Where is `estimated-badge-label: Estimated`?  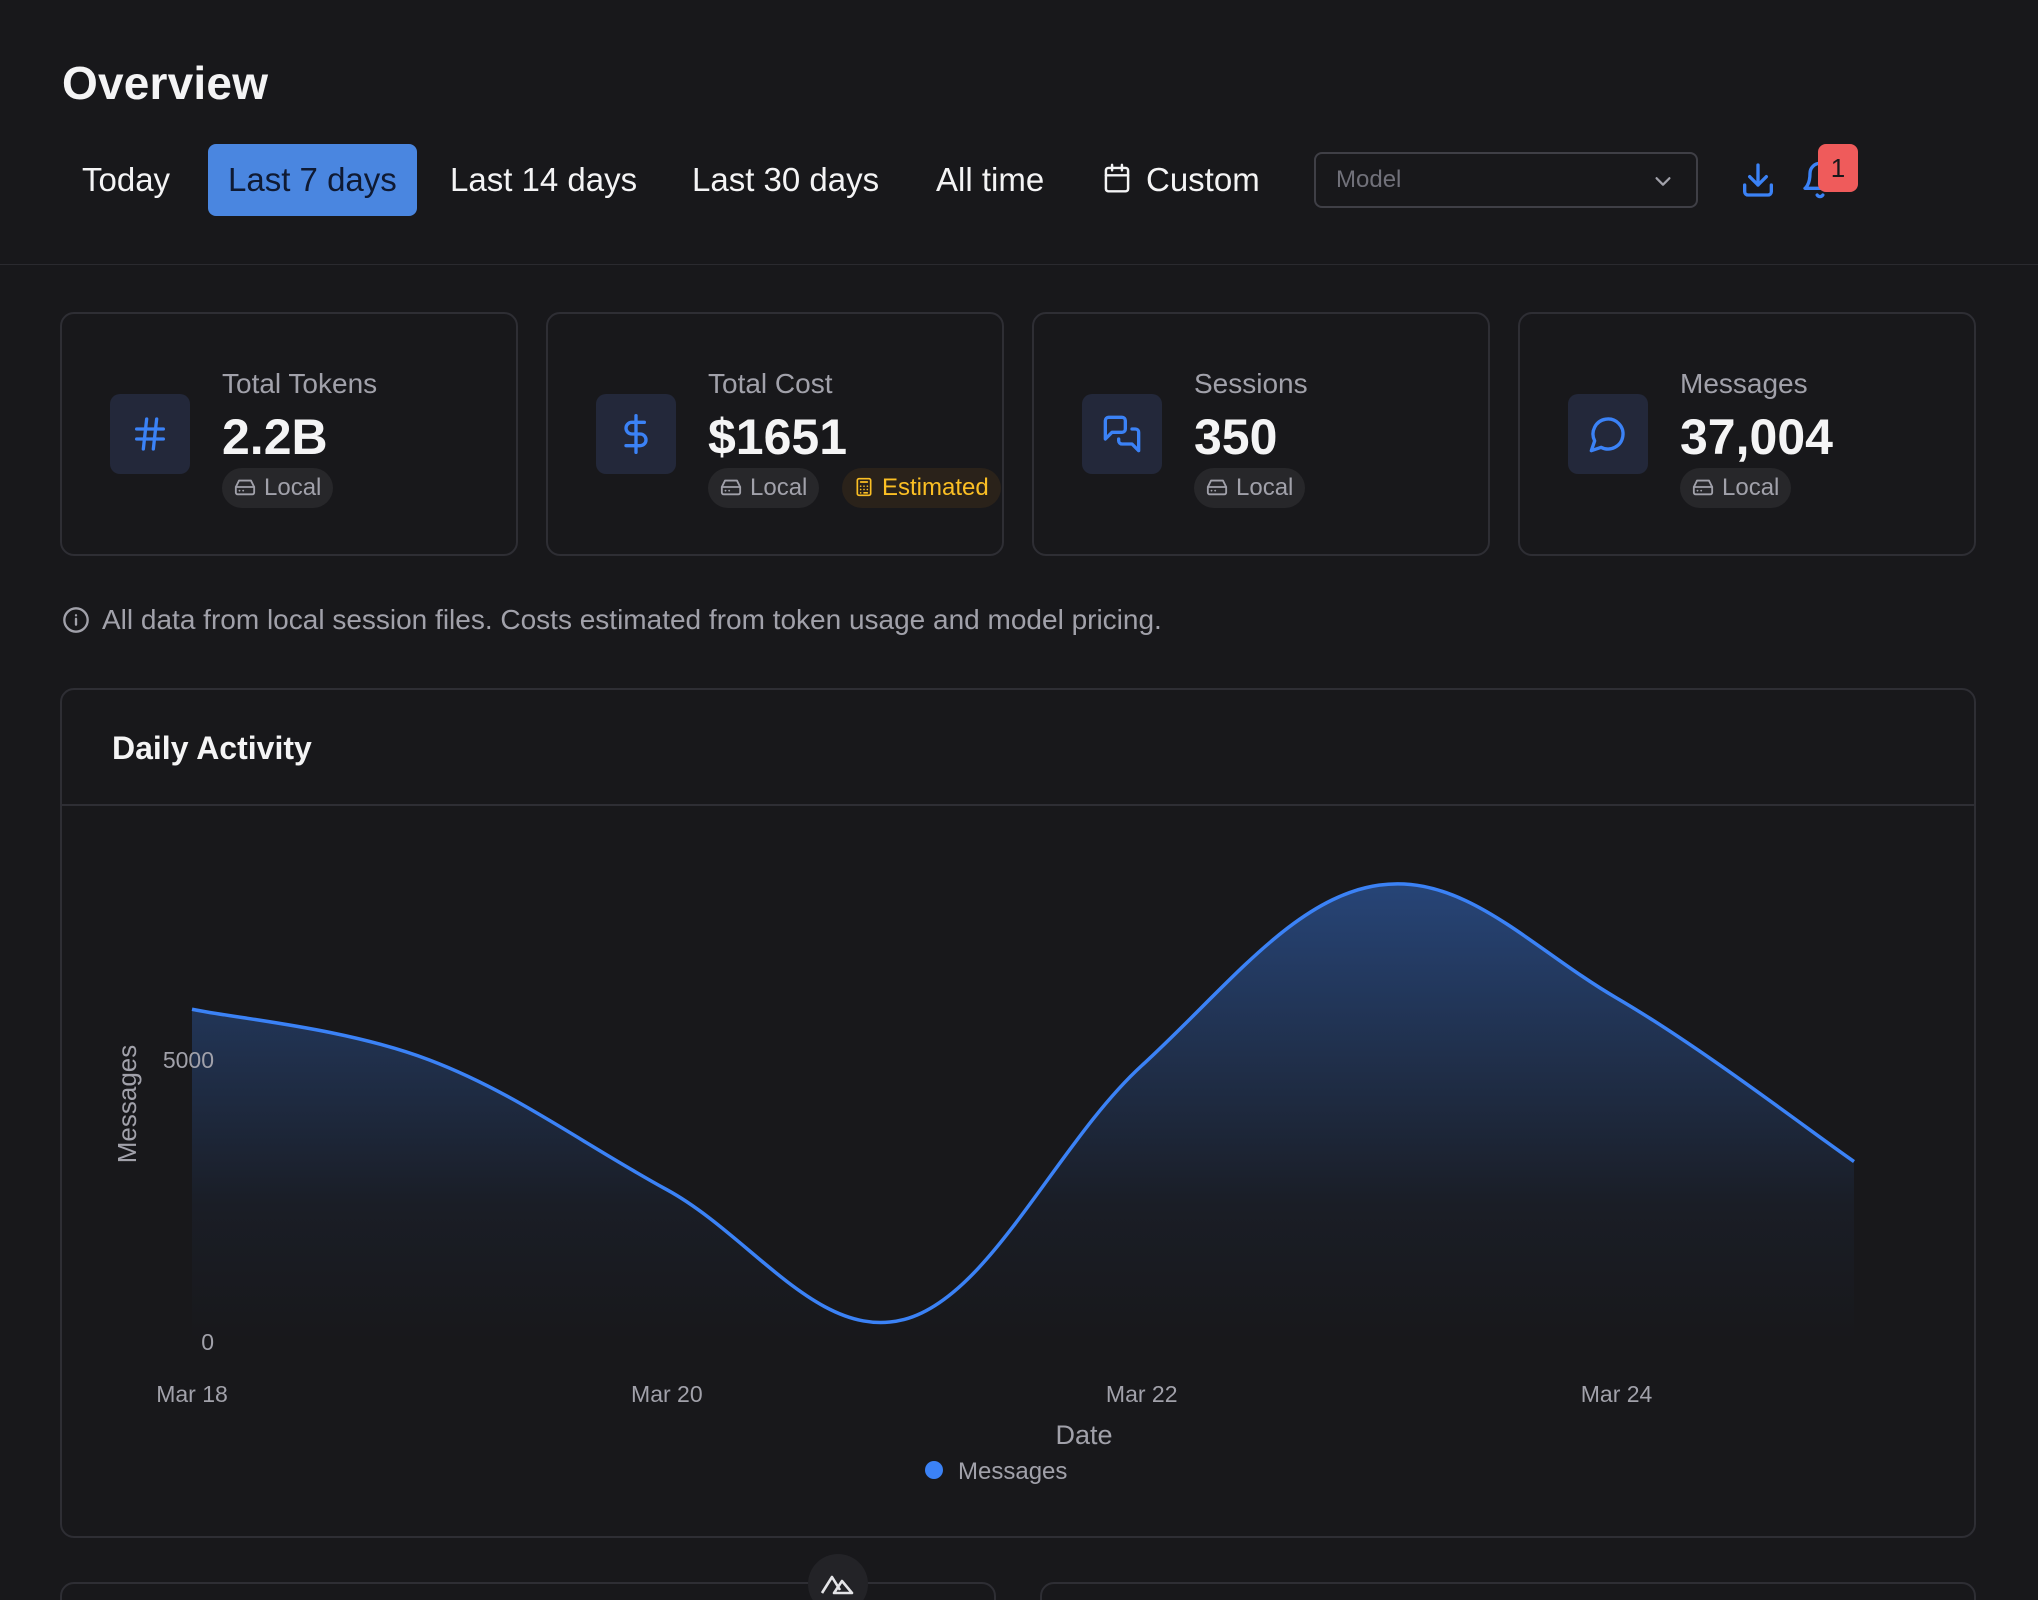 estimated-badge-label: Estimated is located at coordinates (935, 487).